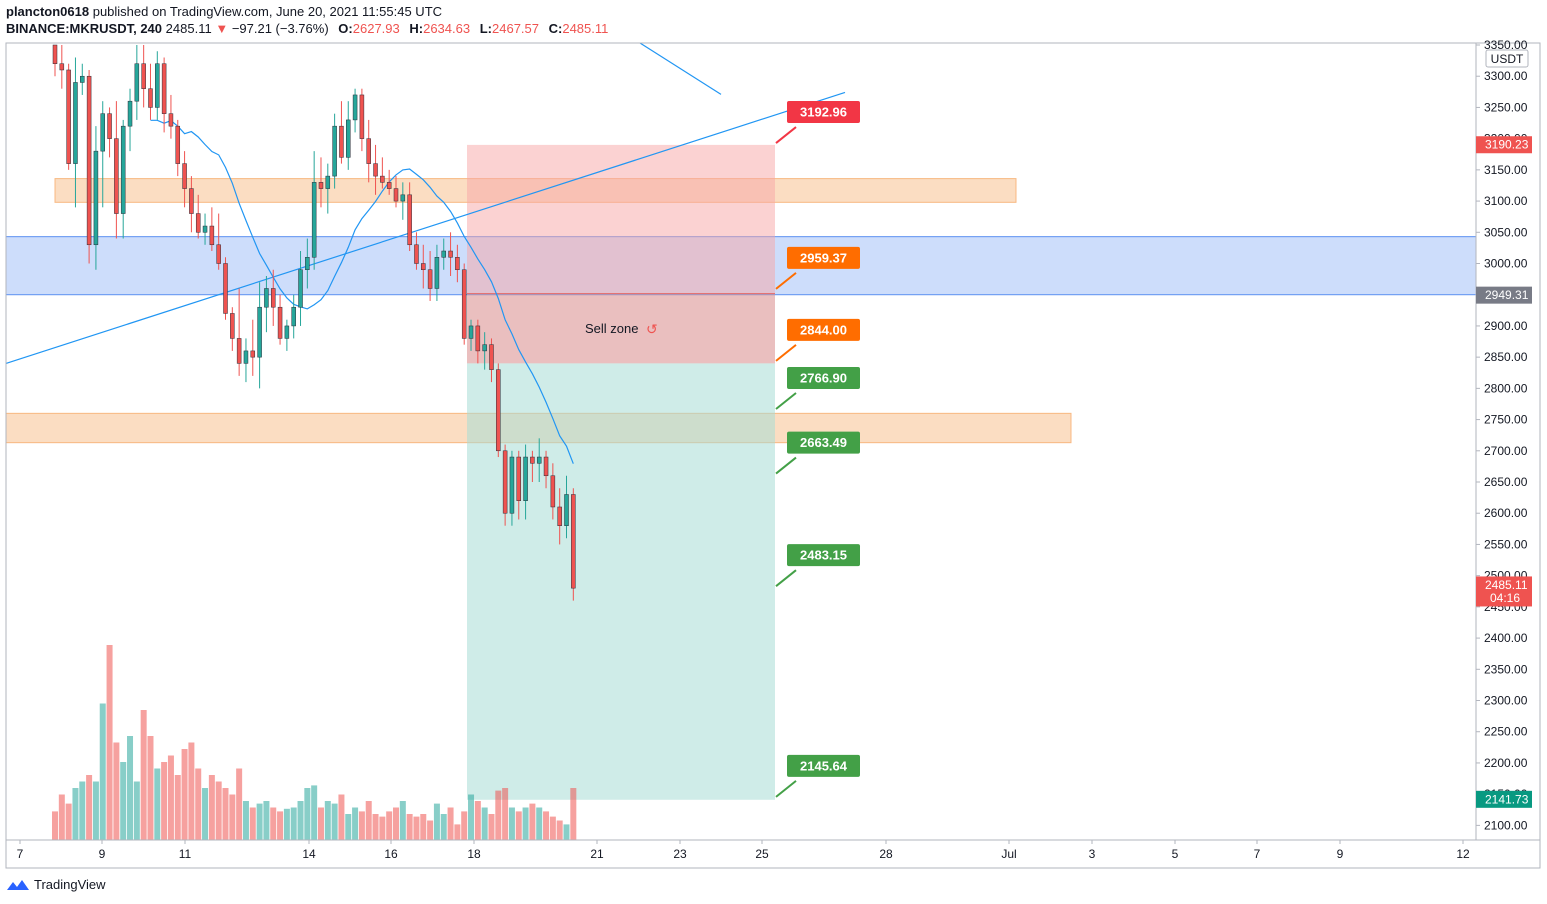 The width and height of the screenshot is (1547, 904). Describe the element at coordinates (416, 28) in the screenshot. I see `high-key: H:` at that location.